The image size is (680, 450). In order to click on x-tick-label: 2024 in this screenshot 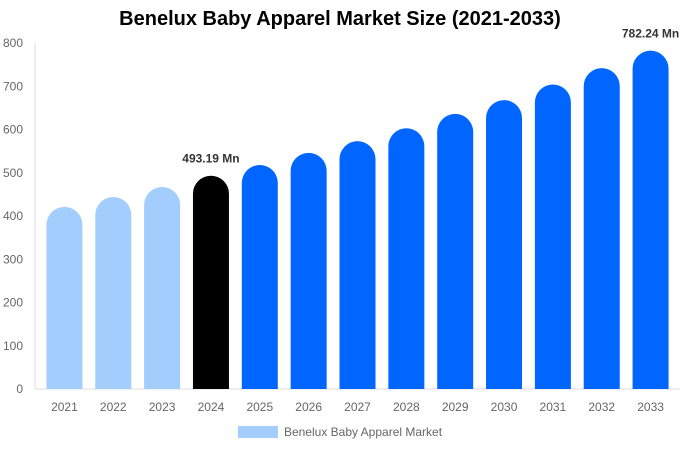, I will do `click(211, 407)`.